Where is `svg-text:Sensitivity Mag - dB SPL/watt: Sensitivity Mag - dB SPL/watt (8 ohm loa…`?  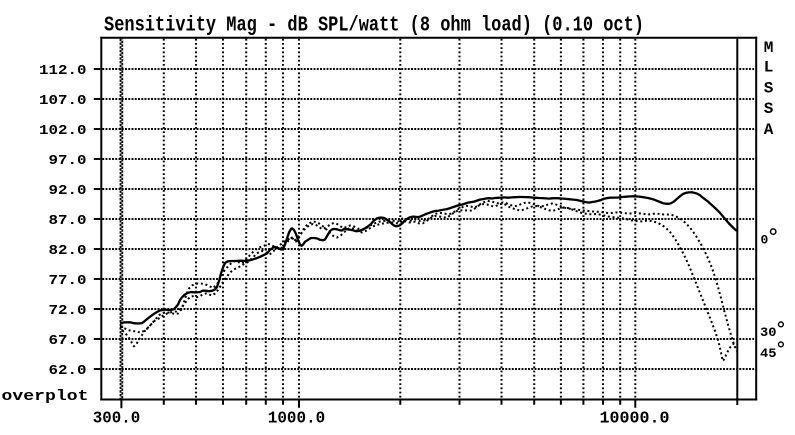 svg-text:Sensitivity Mag - dB SPL/watt: Sensitivity Mag - dB SPL/watt (8 ohm loa… is located at coordinates (374, 26).